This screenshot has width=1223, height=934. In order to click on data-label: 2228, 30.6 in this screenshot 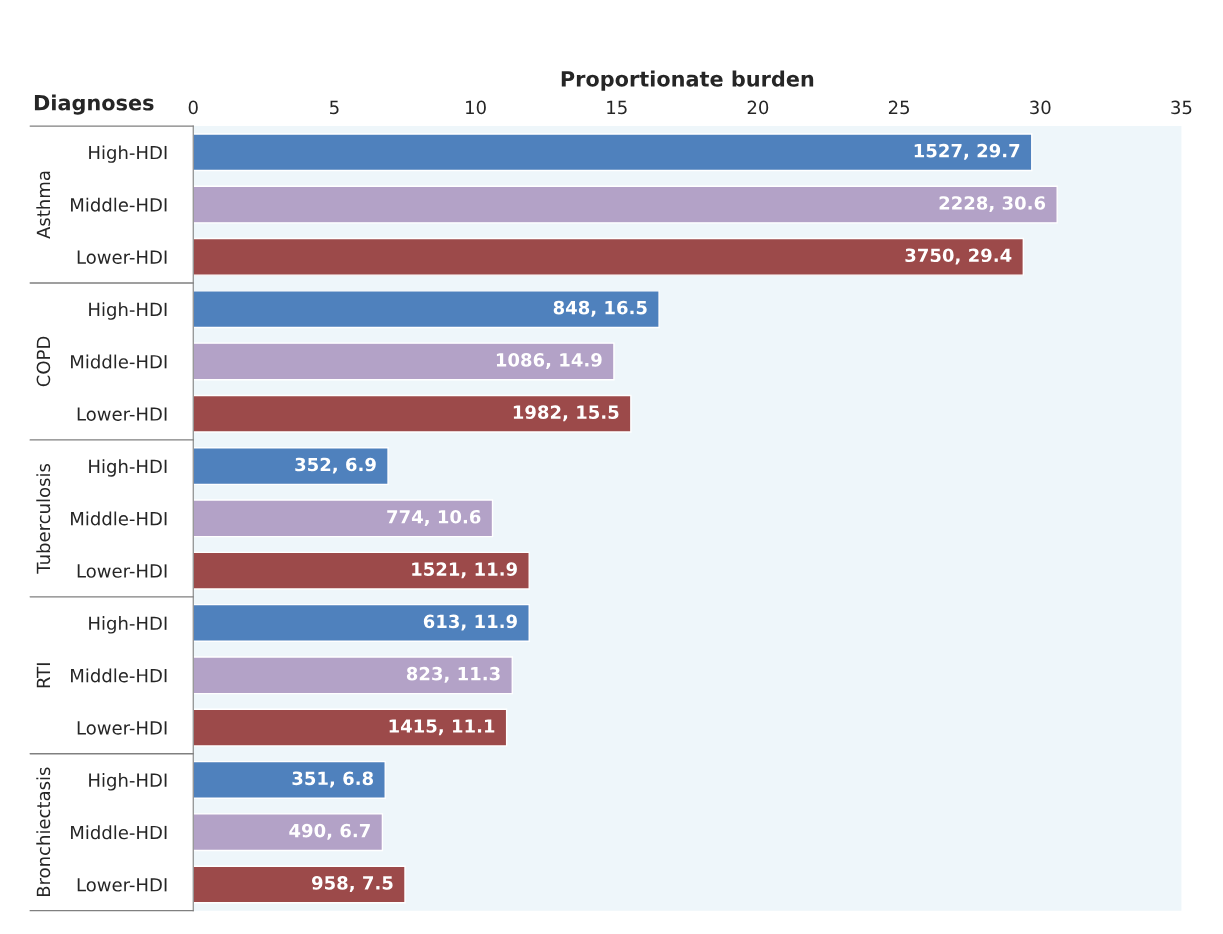, I will do `click(992, 204)`.